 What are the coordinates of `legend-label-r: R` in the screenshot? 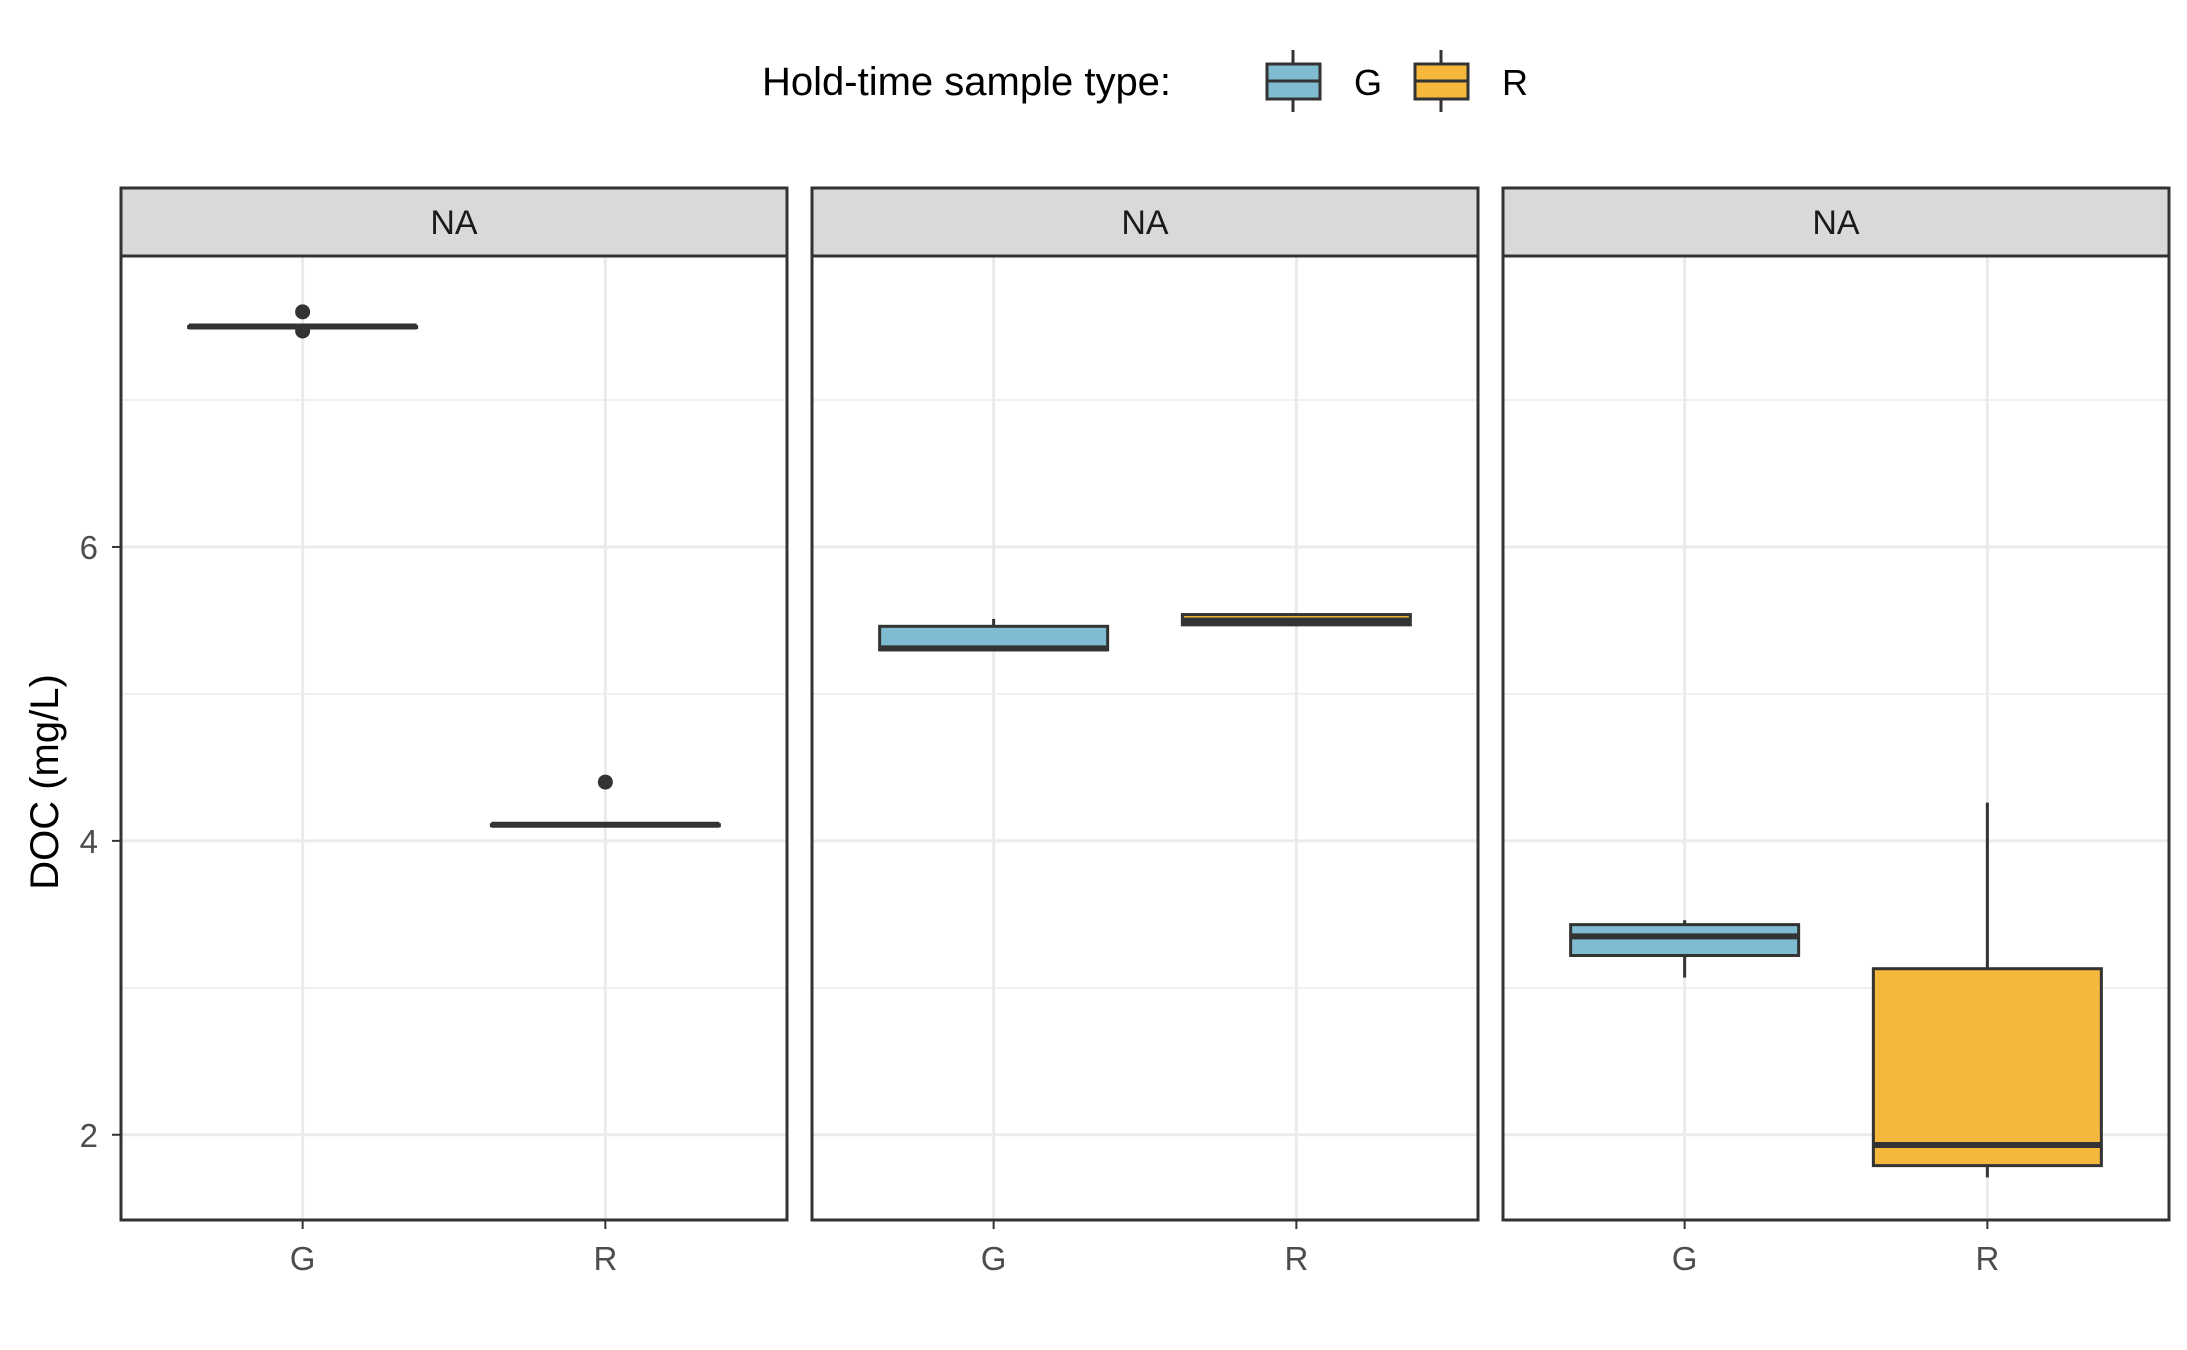 It's located at (1515, 82).